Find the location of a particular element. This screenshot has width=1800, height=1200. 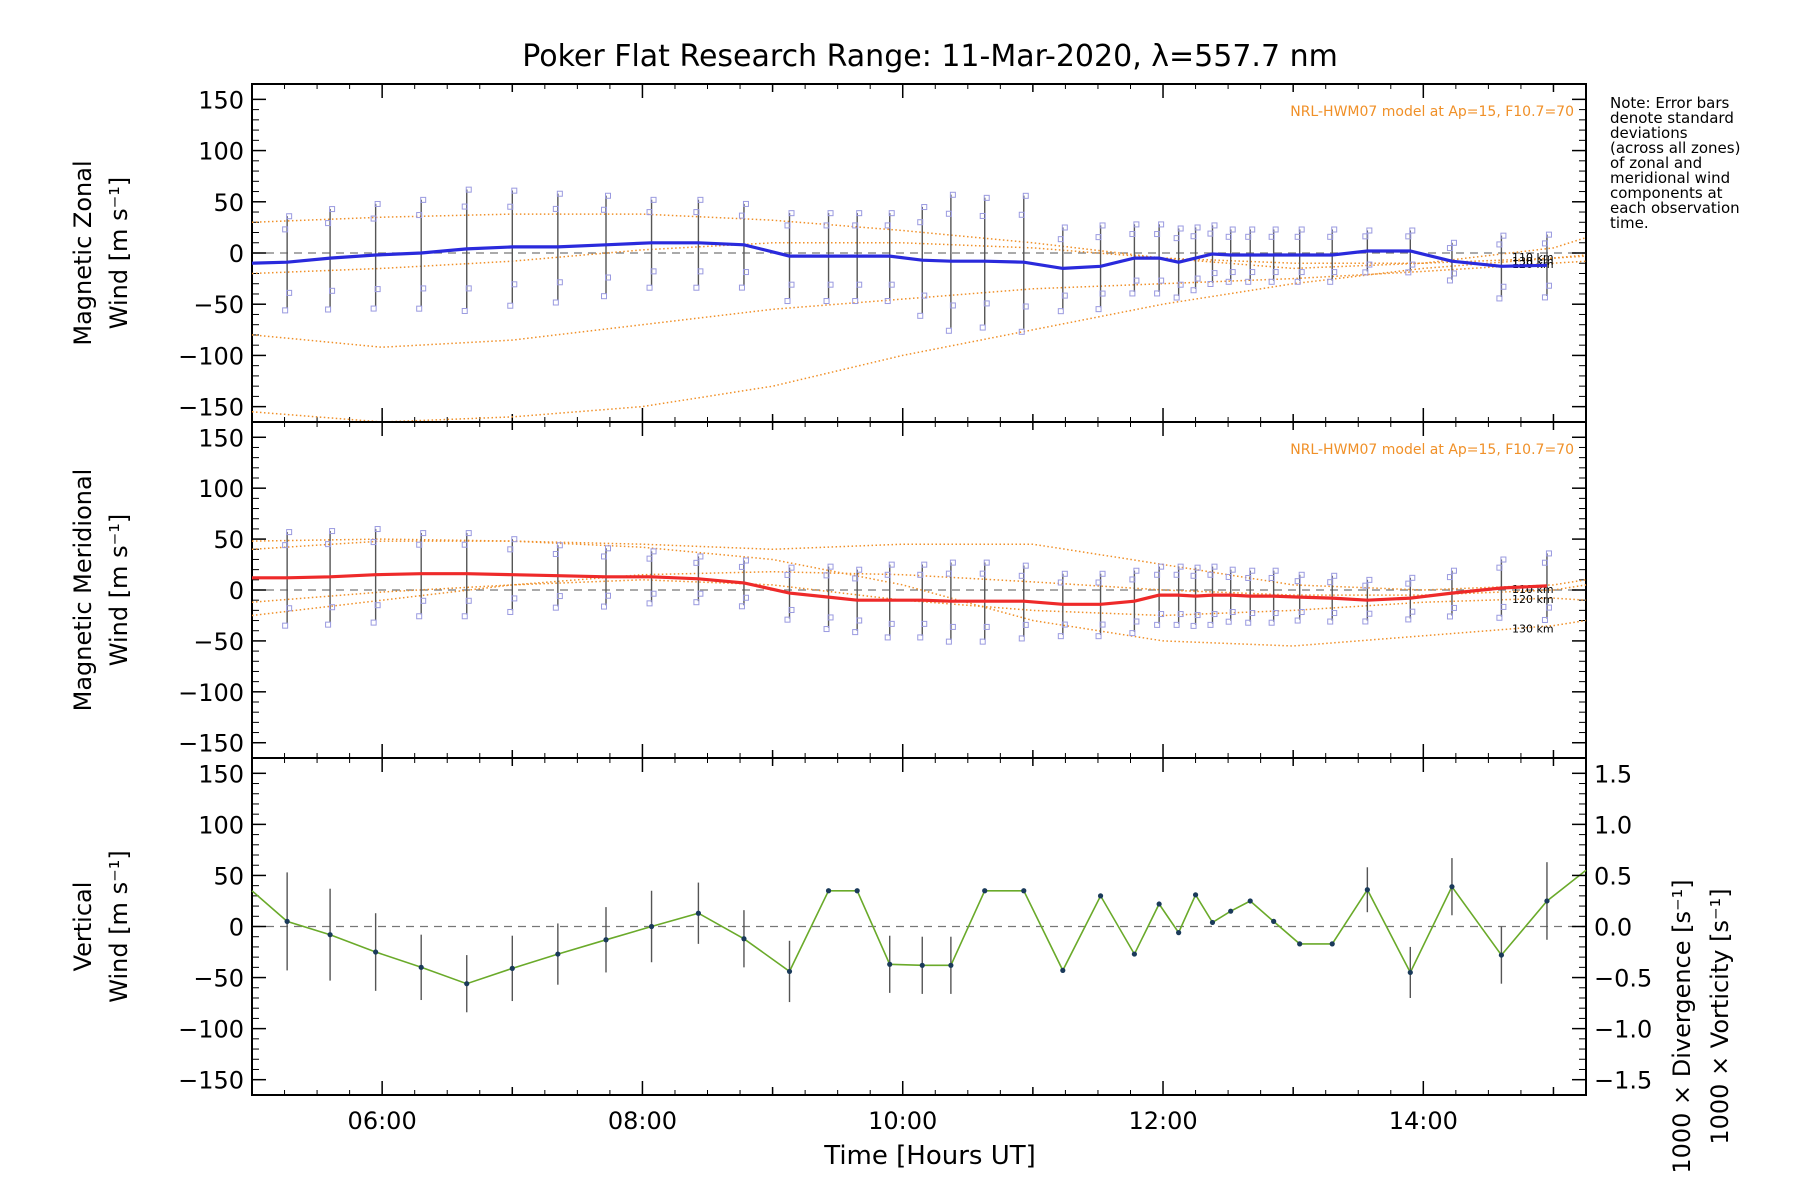

meridional-wind-line is located at coordinates (900, 589).